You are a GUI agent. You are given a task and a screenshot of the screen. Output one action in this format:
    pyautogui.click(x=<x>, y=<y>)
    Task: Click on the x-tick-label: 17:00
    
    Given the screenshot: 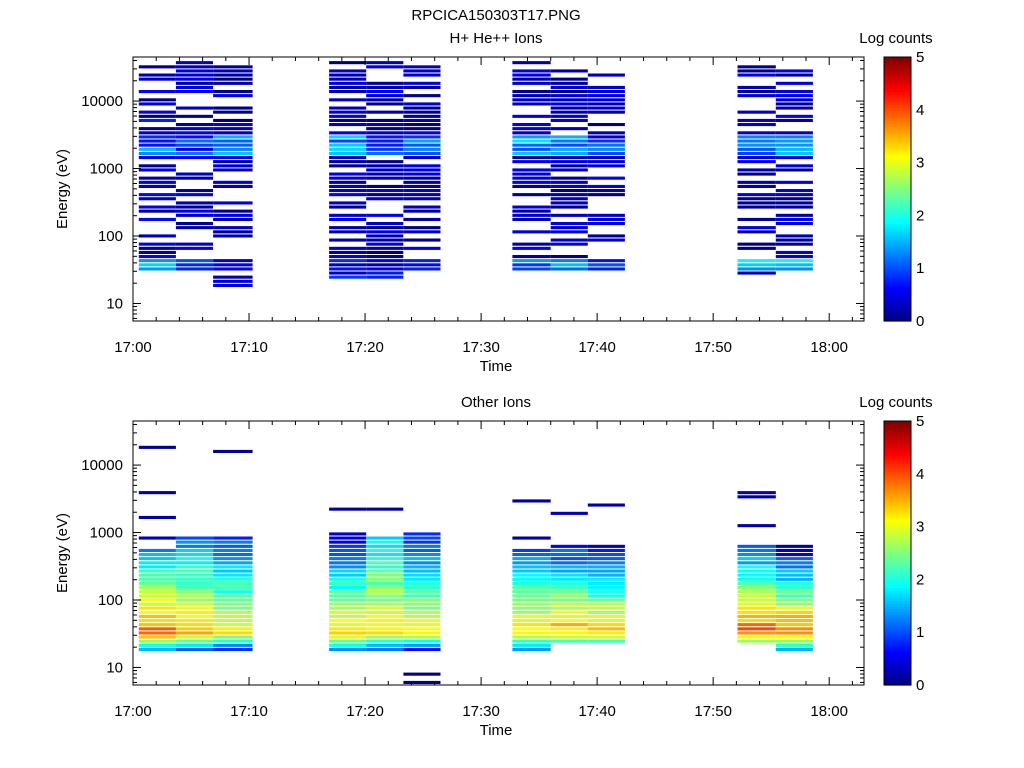 What is the action you would take?
    pyautogui.click(x=133, y=347)
    